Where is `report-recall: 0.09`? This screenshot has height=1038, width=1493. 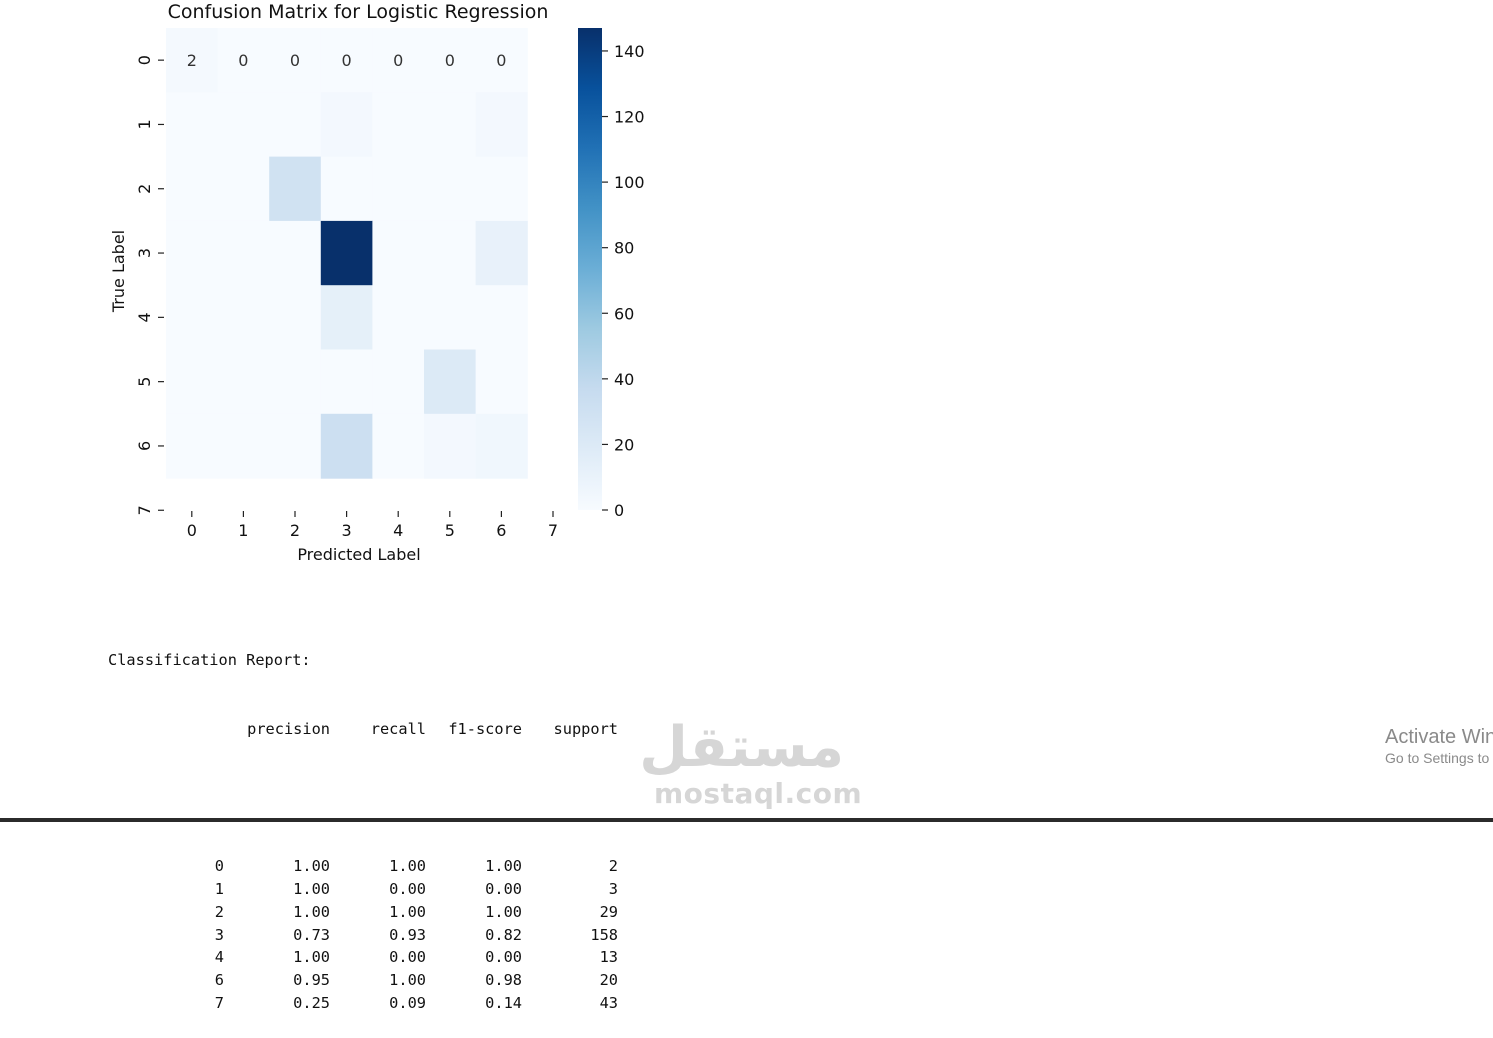
report-recall: 0.09 is located at coordinates (407, 1003).